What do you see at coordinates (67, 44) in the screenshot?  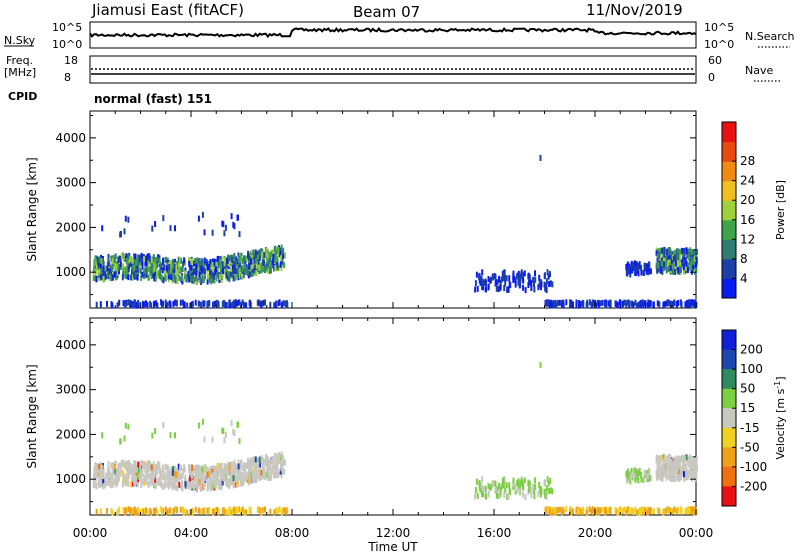 I see `noise-left-tick-bottom: 10^0` at bounding box center [67, 44].